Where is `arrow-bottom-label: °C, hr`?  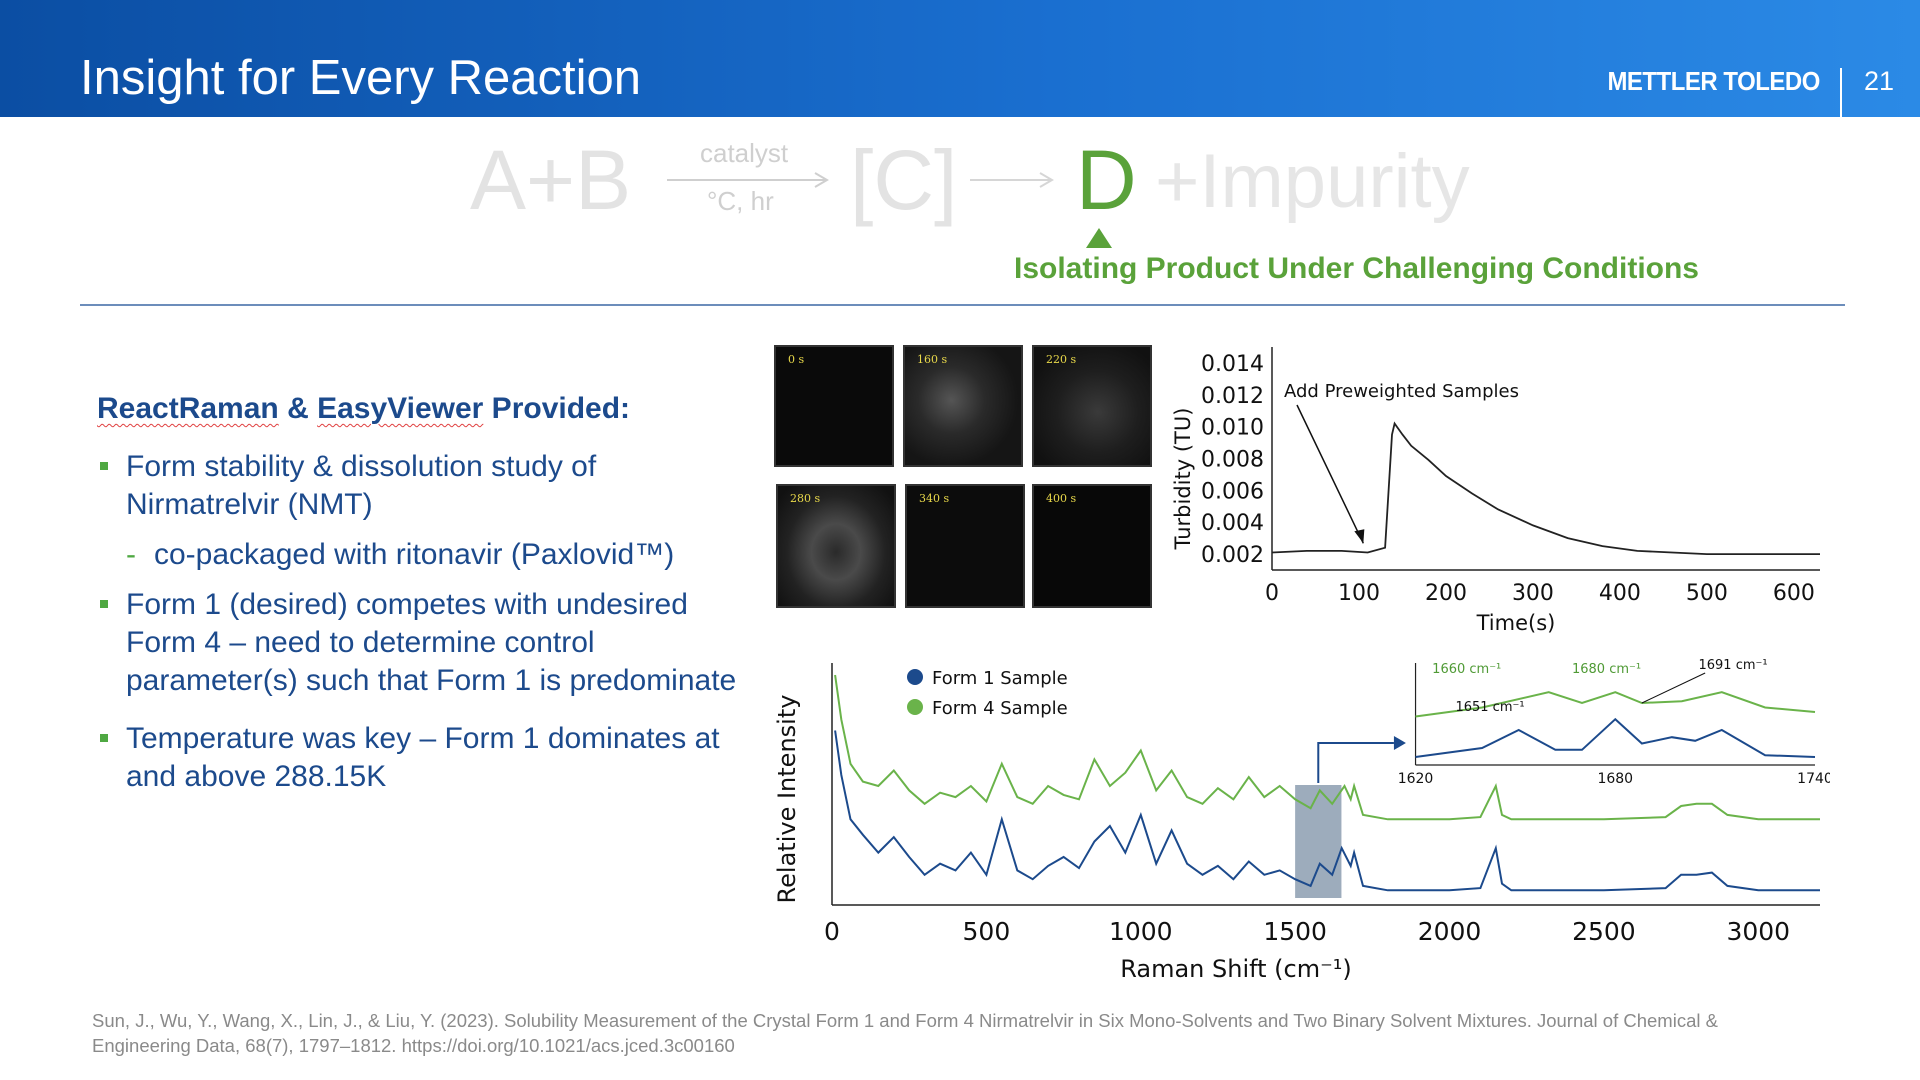
arrow-bottom-label: °C, hr is located at coordinates (740, 201).